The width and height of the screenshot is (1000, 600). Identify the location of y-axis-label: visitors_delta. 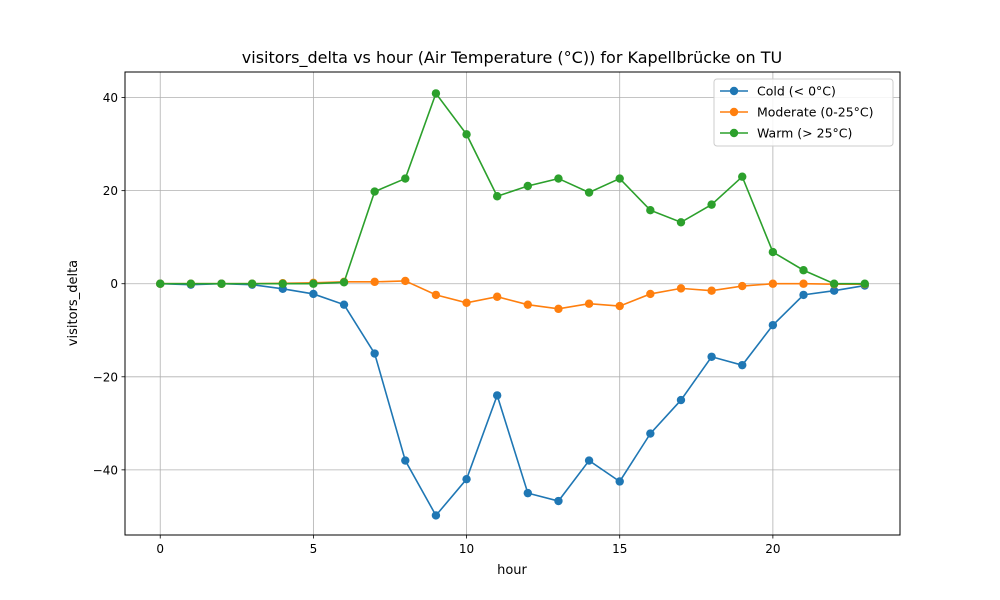
(73, 303).